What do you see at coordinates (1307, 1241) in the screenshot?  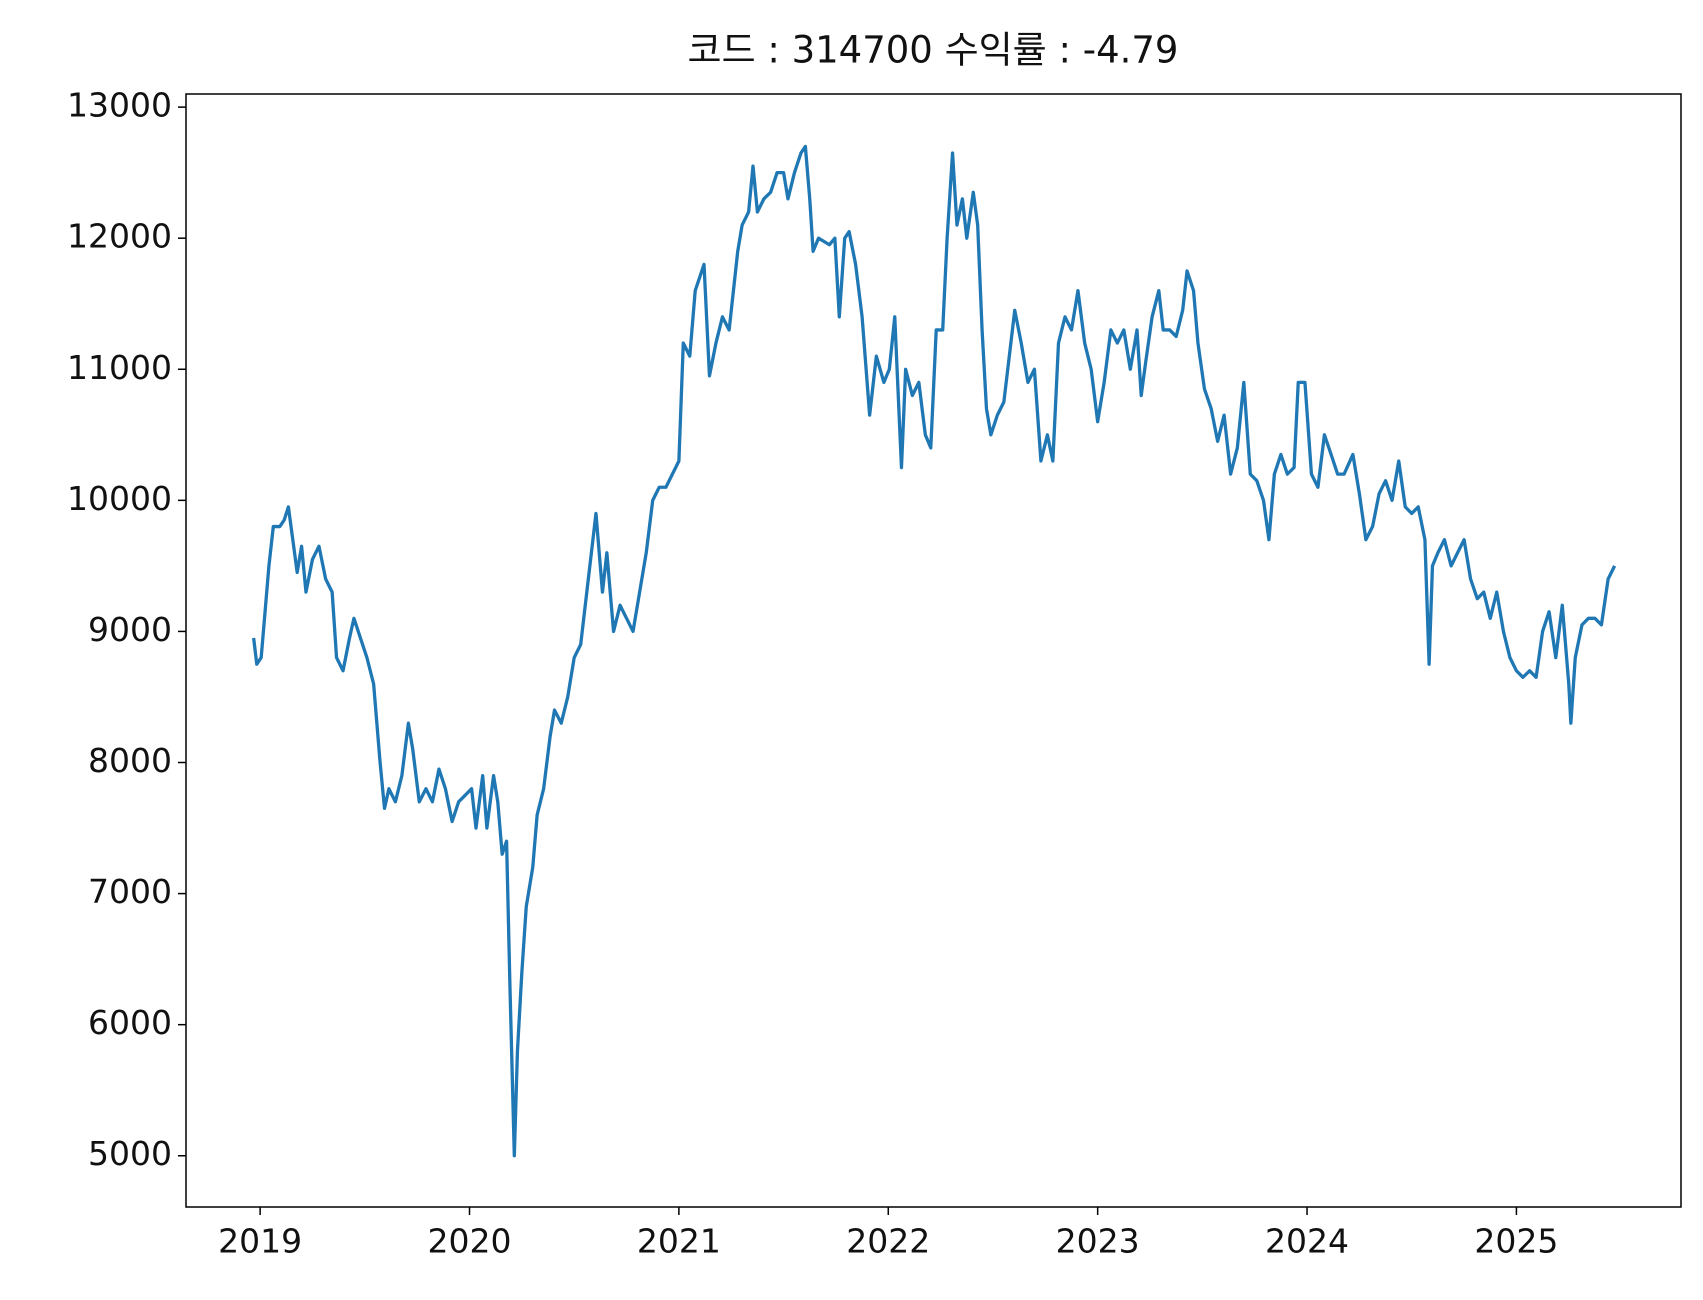 I see `x-tick-label: 2024` at bounding box center [1307, 1241].